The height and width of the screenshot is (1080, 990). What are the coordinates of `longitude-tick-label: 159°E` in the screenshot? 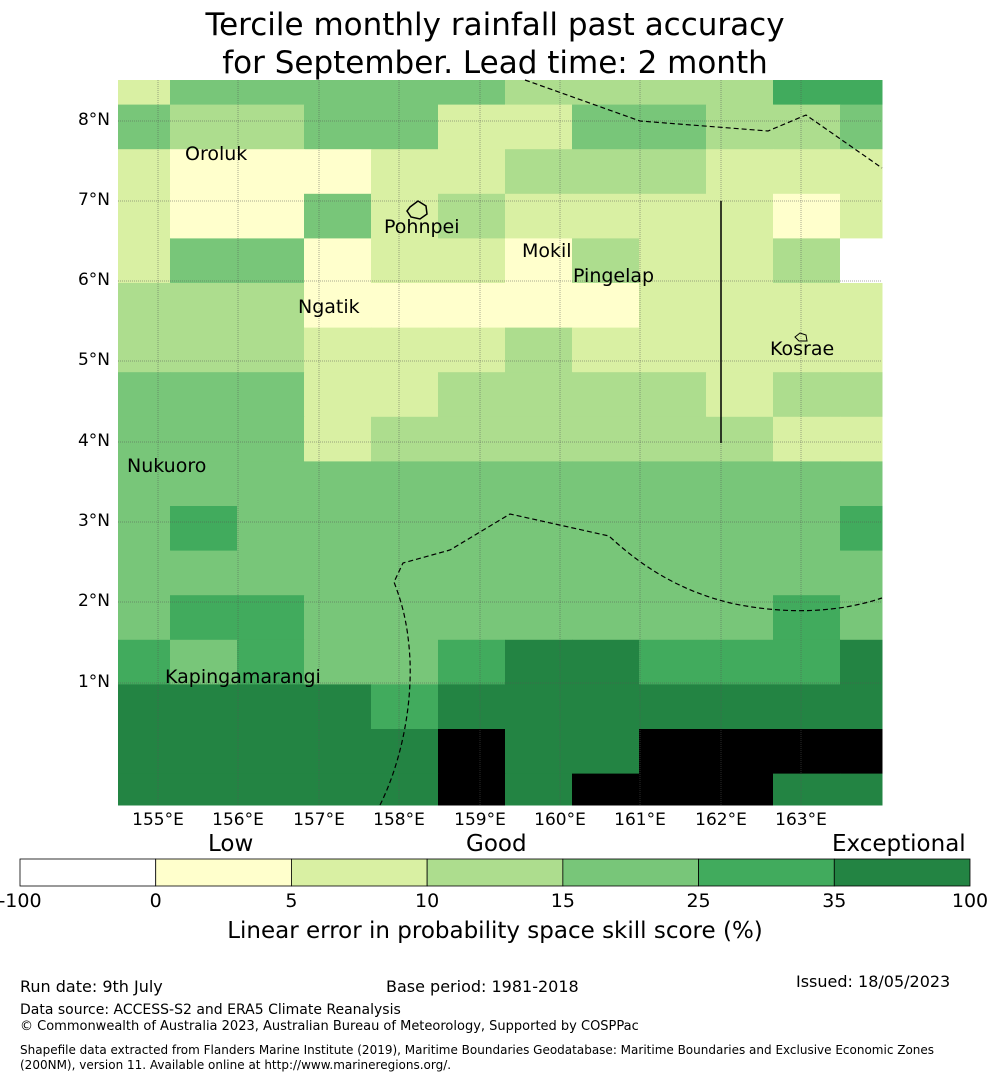 It's located at (480, 820).